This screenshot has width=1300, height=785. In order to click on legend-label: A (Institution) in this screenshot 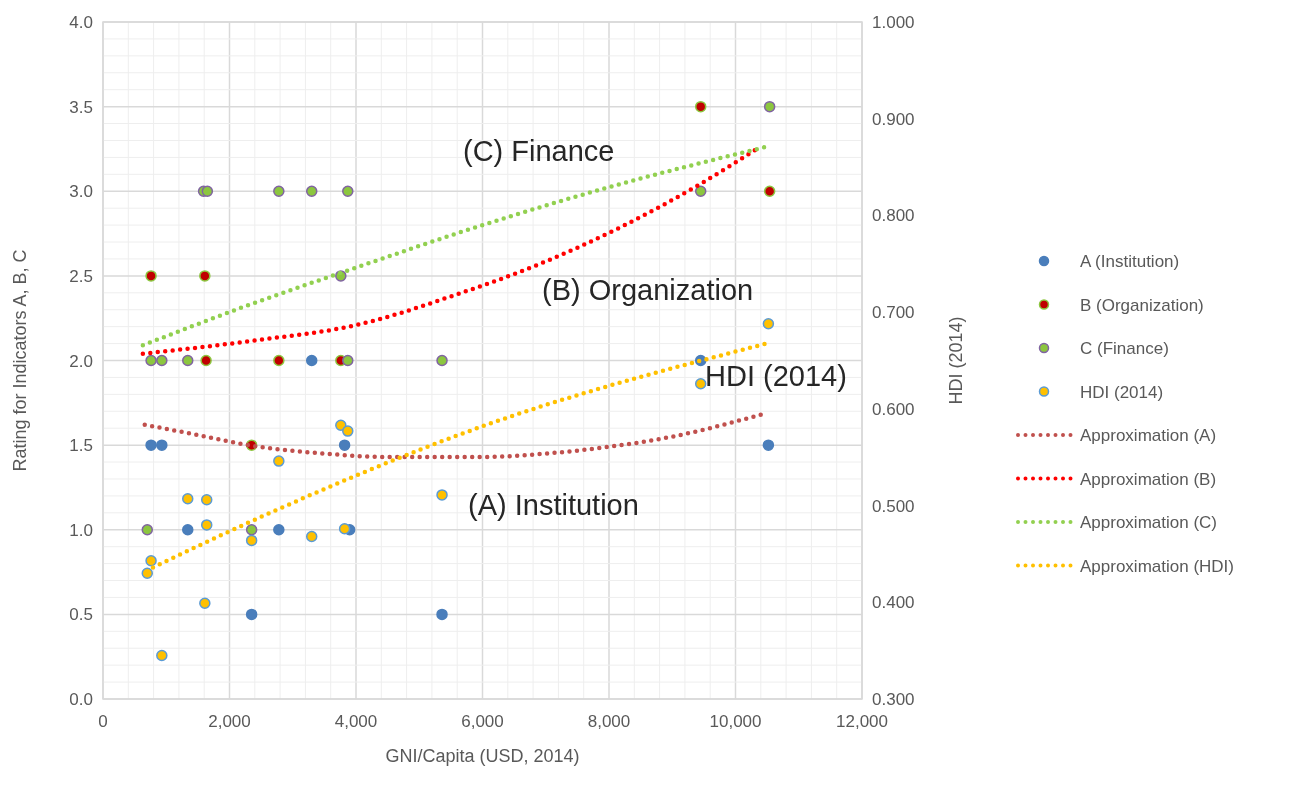, I will do `click(1130, 261)`.